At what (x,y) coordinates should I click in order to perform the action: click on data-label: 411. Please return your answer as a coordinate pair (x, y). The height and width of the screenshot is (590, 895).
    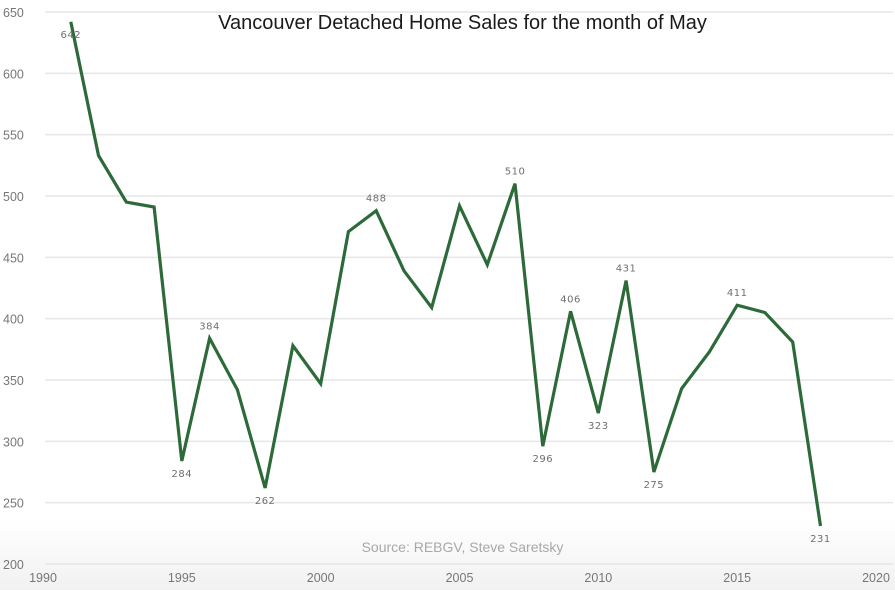
    Looking at the image, I should click on (737, 293).